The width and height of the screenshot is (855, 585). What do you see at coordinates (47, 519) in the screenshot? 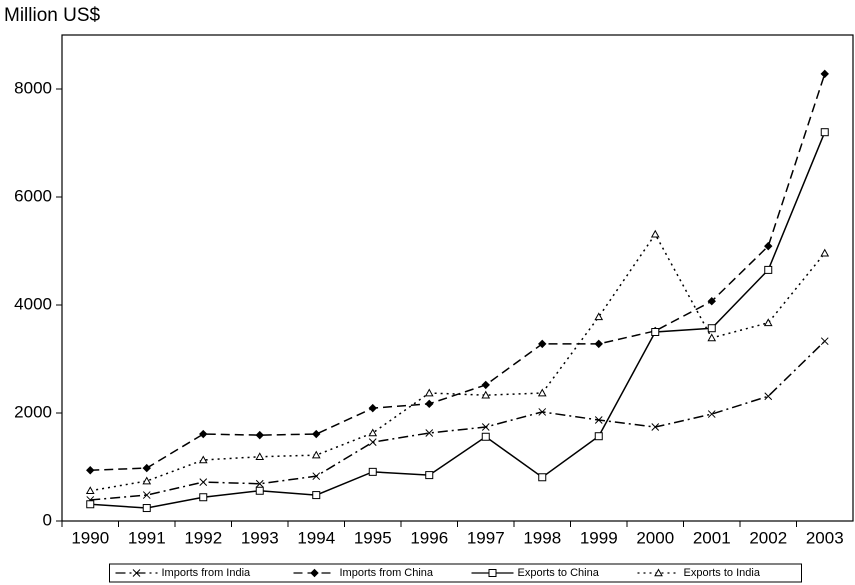
I see `y-tick-label: 0` at bounding box center [47, 519].